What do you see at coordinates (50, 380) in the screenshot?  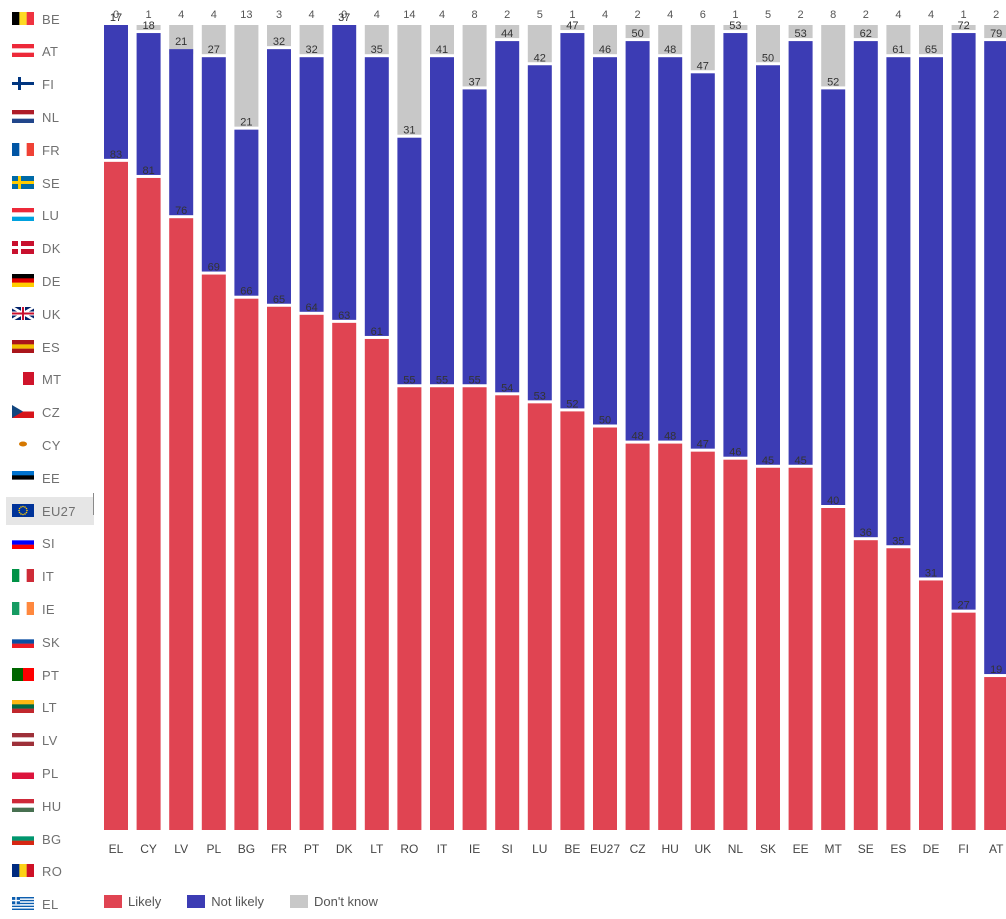 I see `country-filter-mt: MT` at bounding box center [50, 380].